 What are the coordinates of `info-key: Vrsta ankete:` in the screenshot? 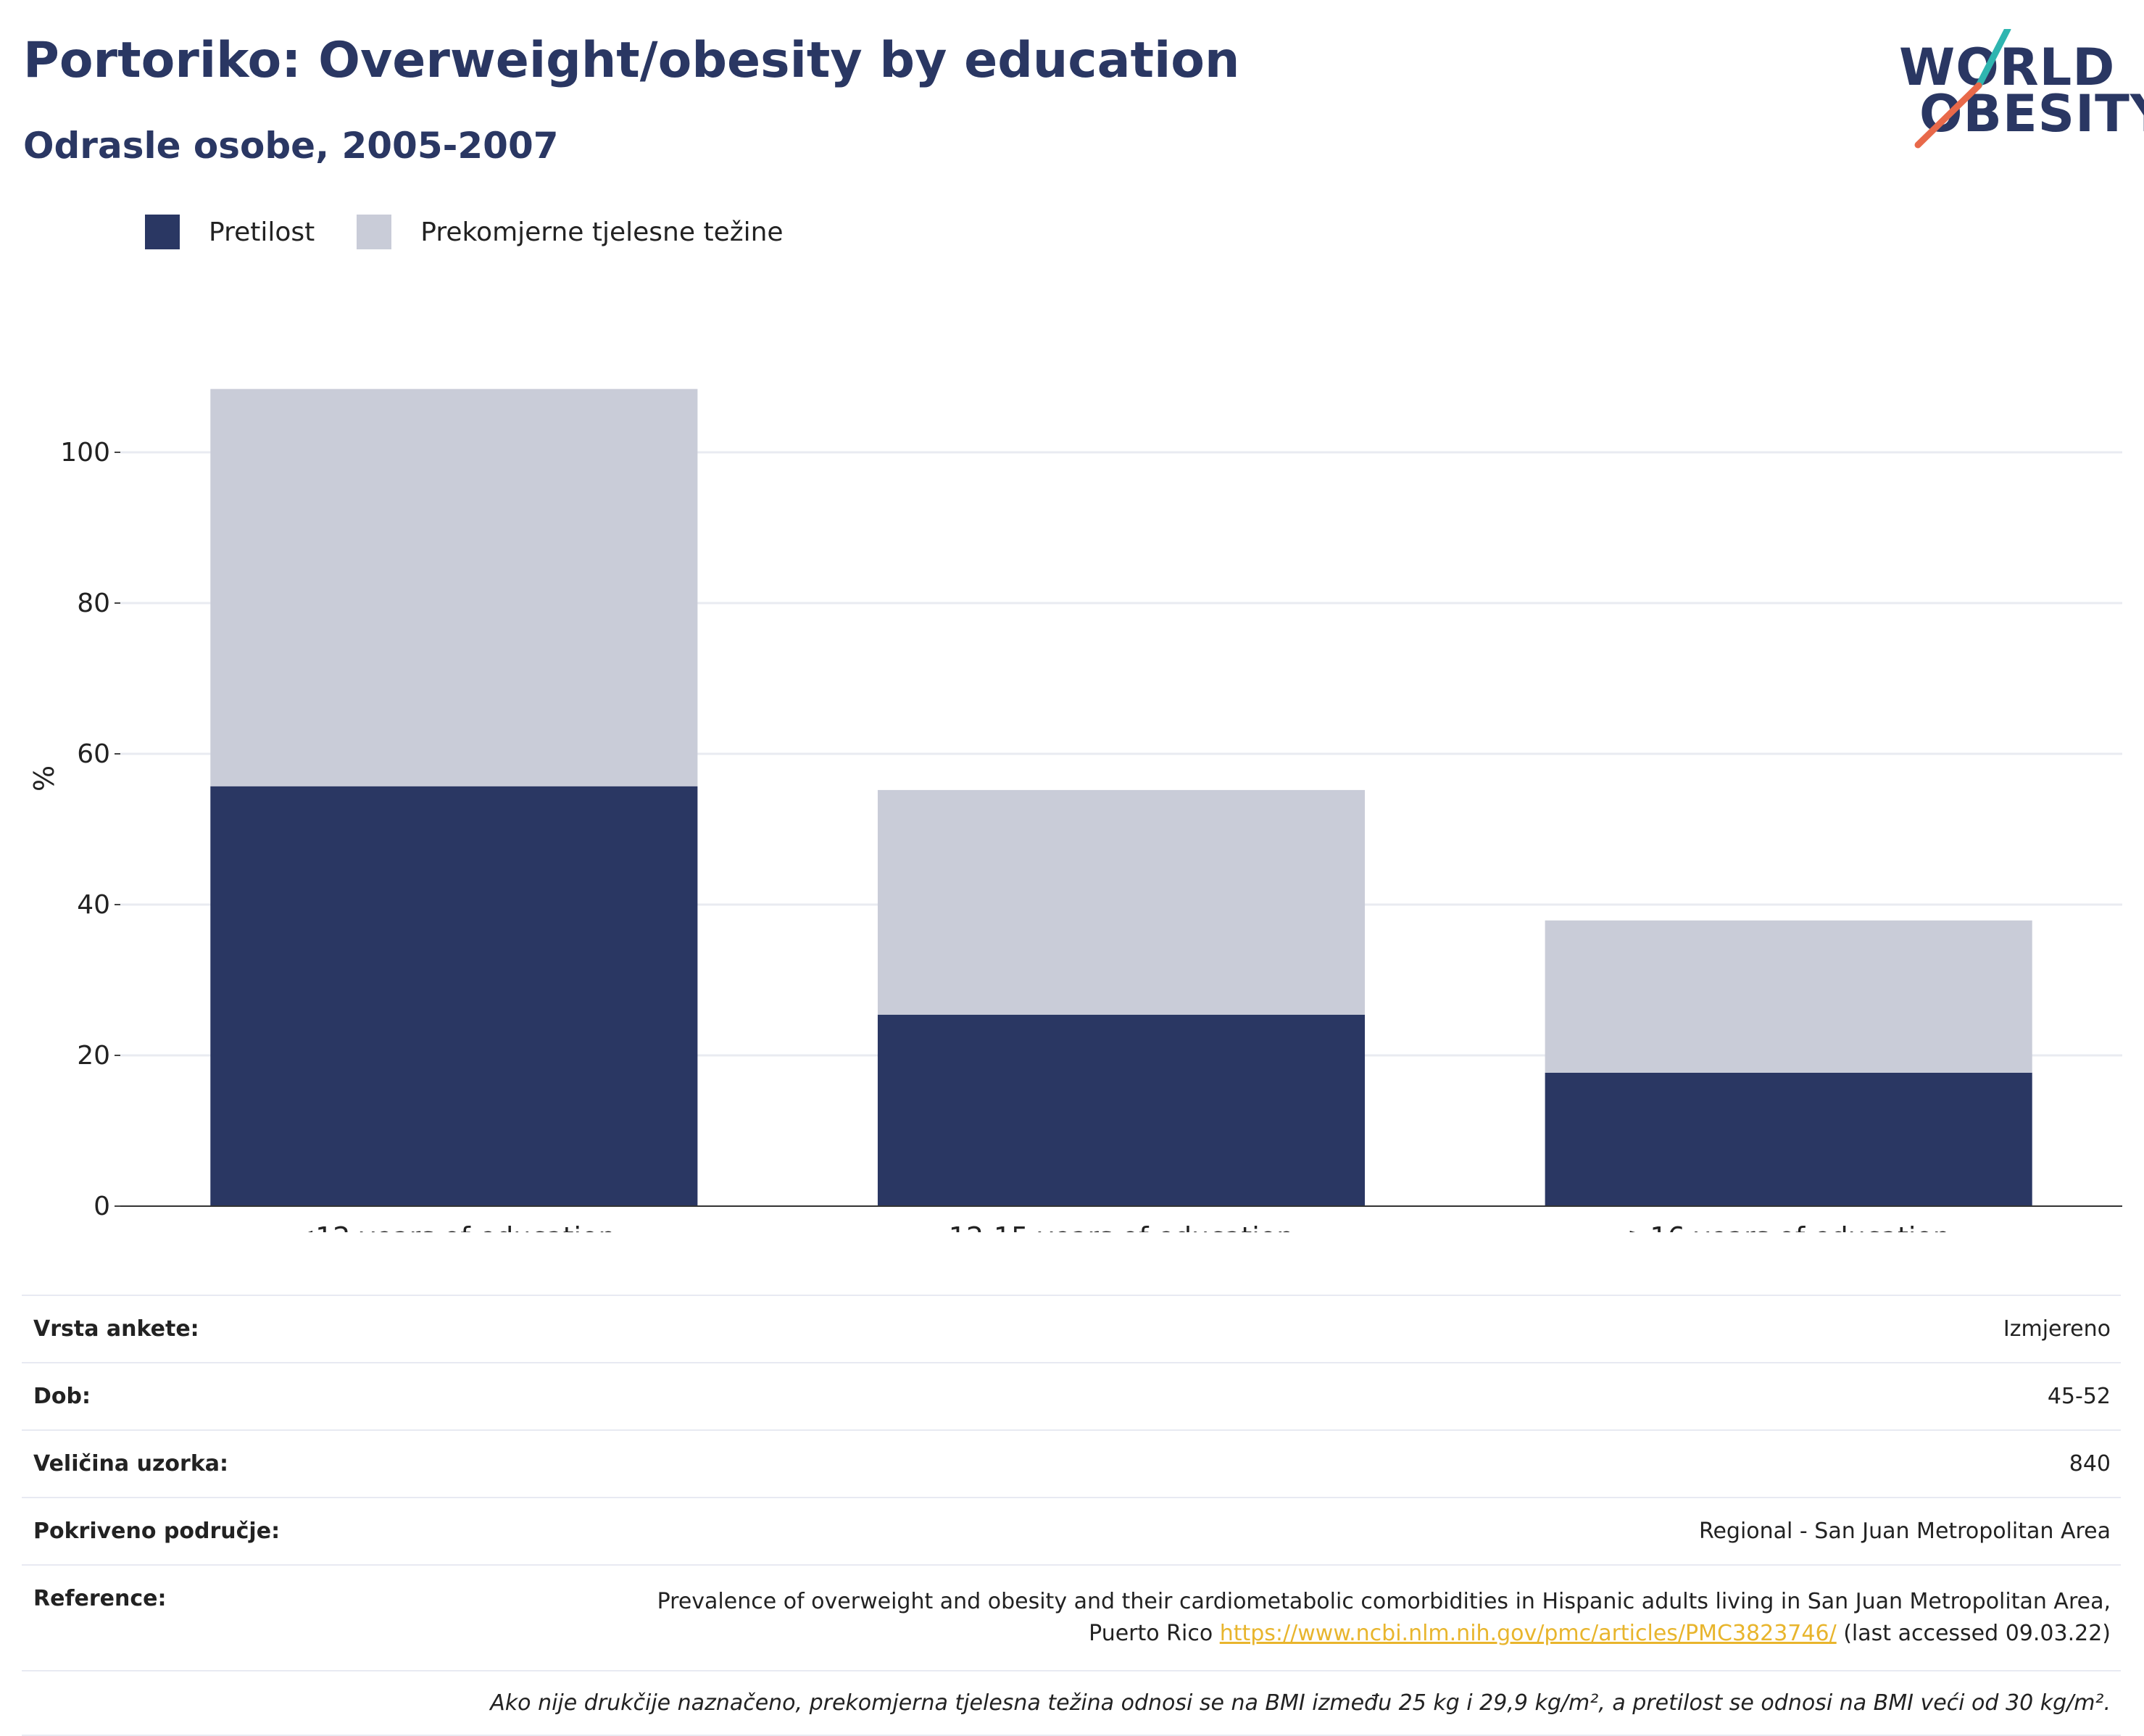 It's located at (116, 1329).